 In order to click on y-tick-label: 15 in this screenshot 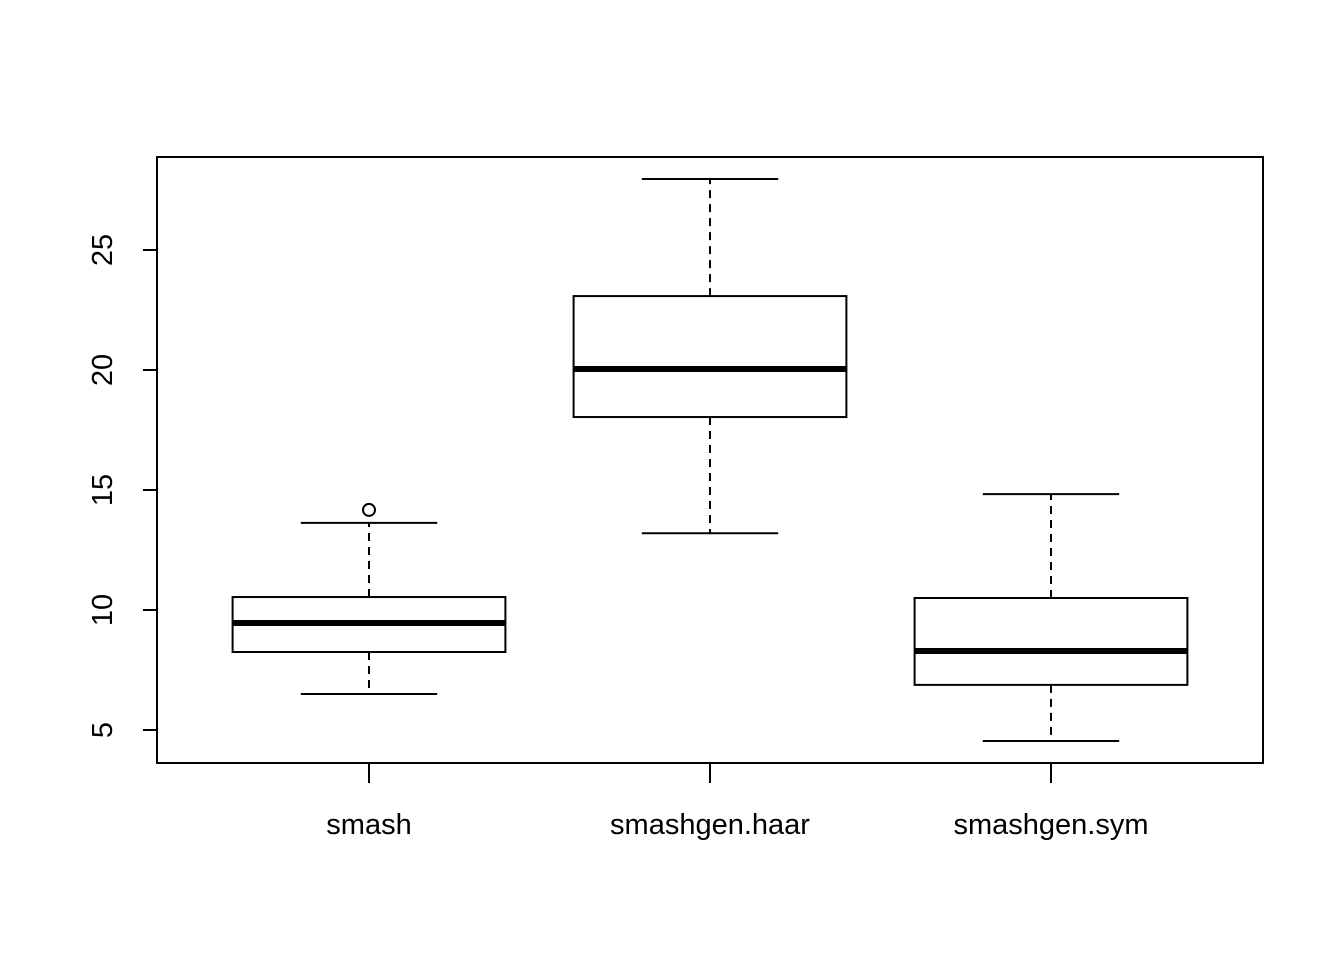, I will do `click(103, 490)`.